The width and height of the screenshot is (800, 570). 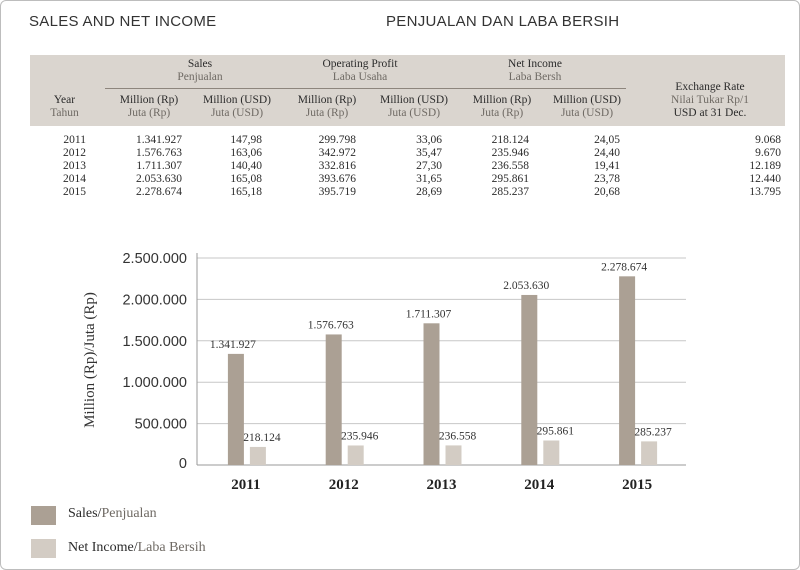 What do you see at coordinates (154, 300) in the screenshot?
I see `y-tick-label: 2.000.000` at bounding box center [154, 300].